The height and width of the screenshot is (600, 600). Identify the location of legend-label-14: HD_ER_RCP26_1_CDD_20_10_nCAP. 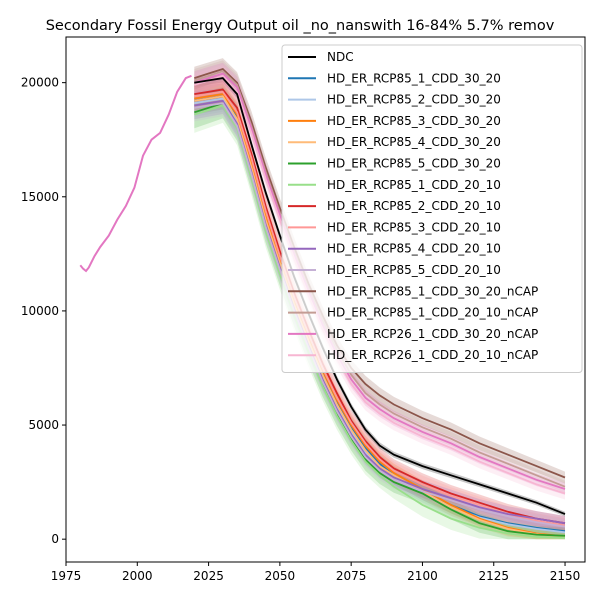
(432, 355).